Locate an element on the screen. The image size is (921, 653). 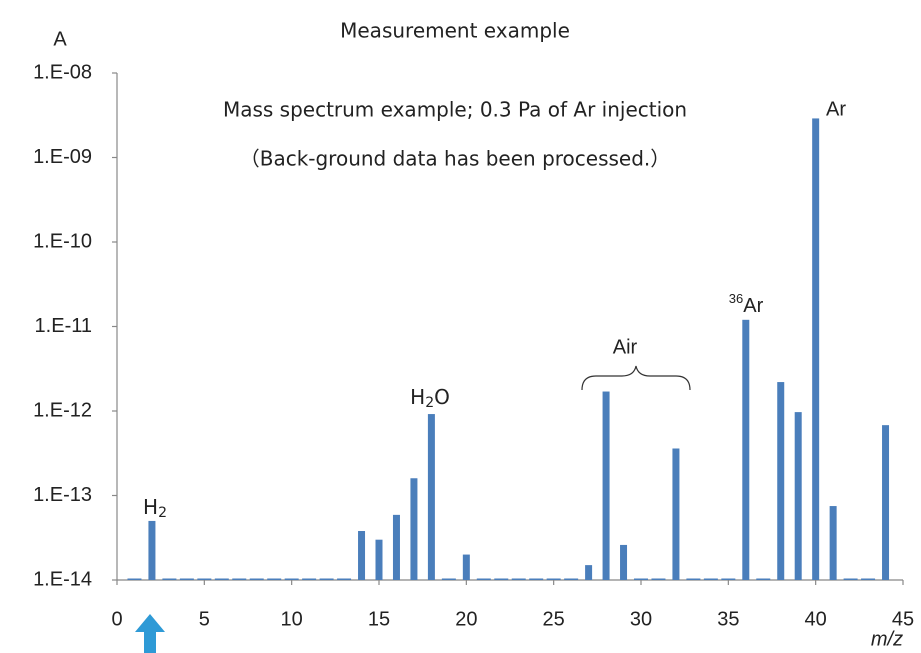
peak-label: 36Ar is located at coordinates (746, 304).